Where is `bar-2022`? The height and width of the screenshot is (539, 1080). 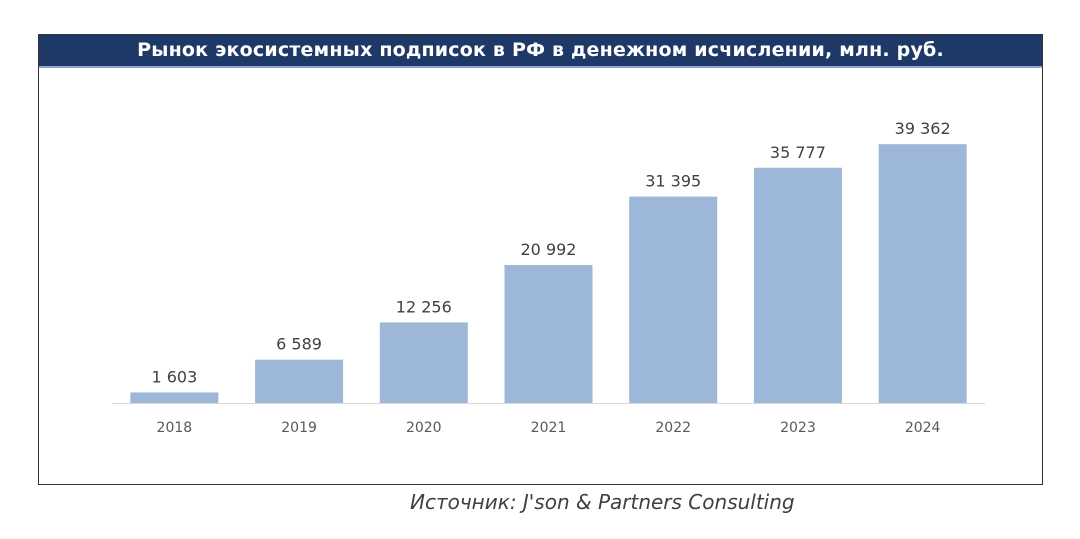 bar-2022 is located at coordinates (673, 299).